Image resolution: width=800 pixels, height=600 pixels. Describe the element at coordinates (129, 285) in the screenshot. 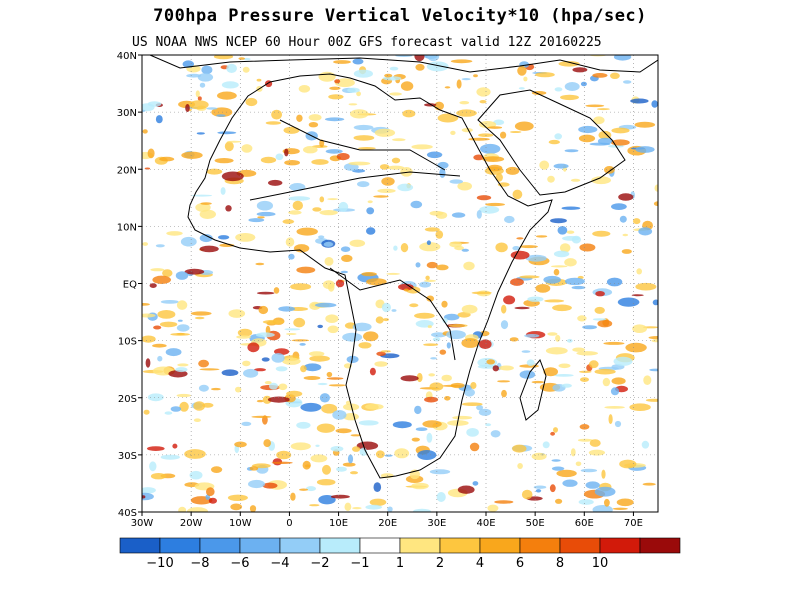

I see `latitude-axis: 40N 30N 20N 10N EQ 10S 20S 30S 40S` at that location.